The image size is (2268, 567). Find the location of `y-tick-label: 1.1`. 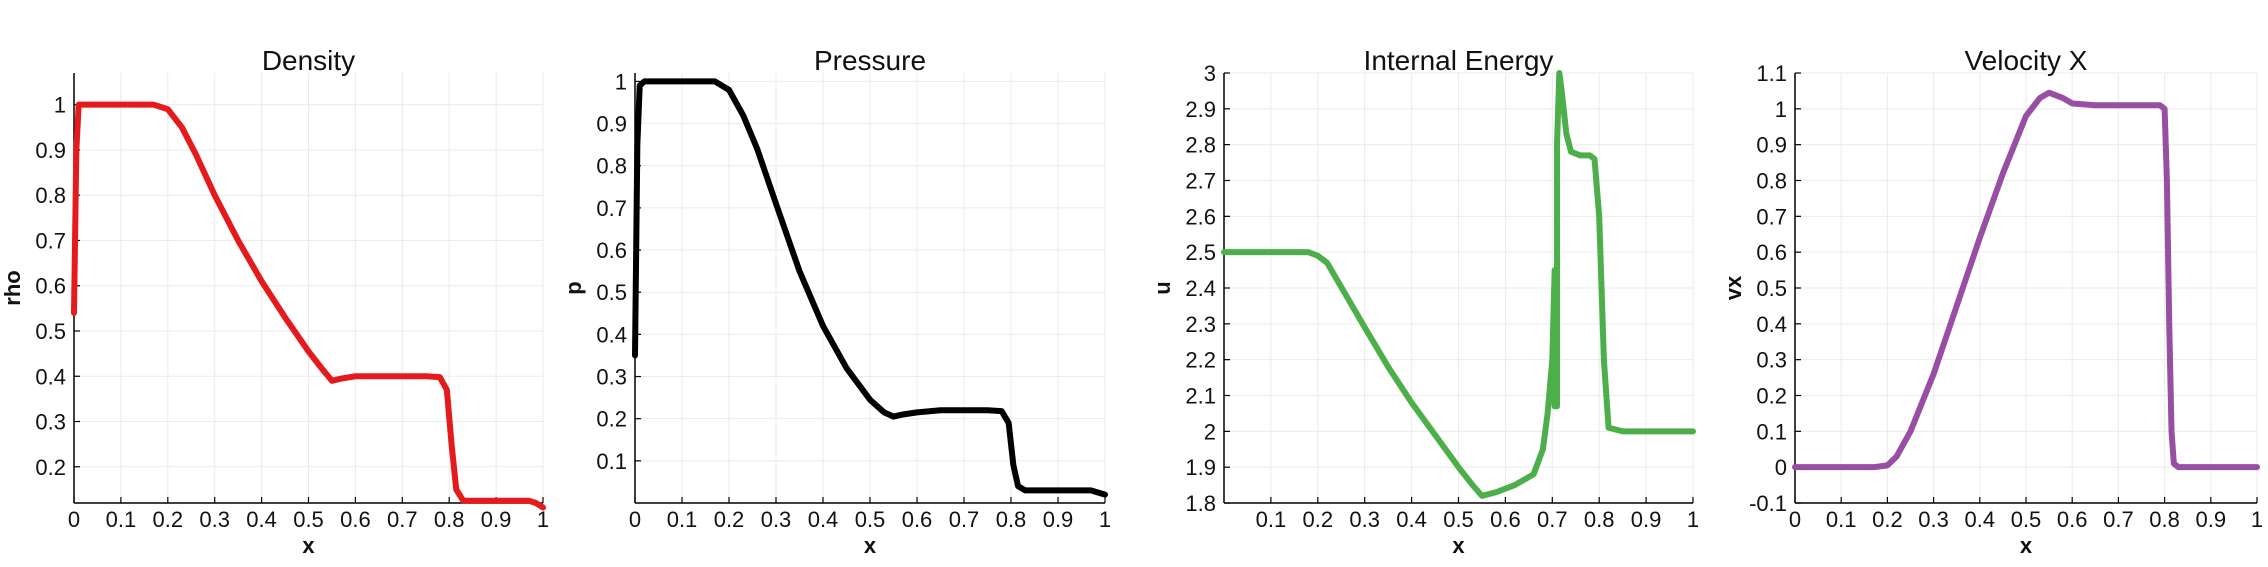

y-tick-label: 1.1 is located at coordinates (1771, 73).